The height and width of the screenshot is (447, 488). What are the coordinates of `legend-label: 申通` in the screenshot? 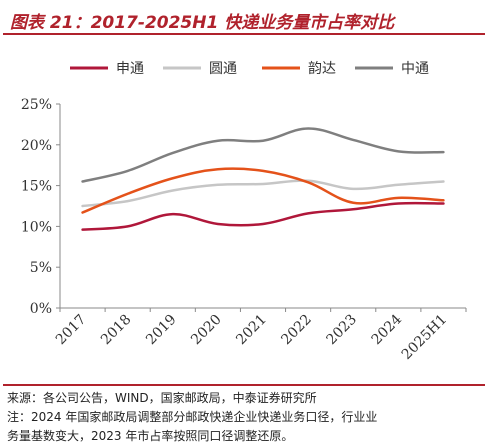 It's located at (130, 69).